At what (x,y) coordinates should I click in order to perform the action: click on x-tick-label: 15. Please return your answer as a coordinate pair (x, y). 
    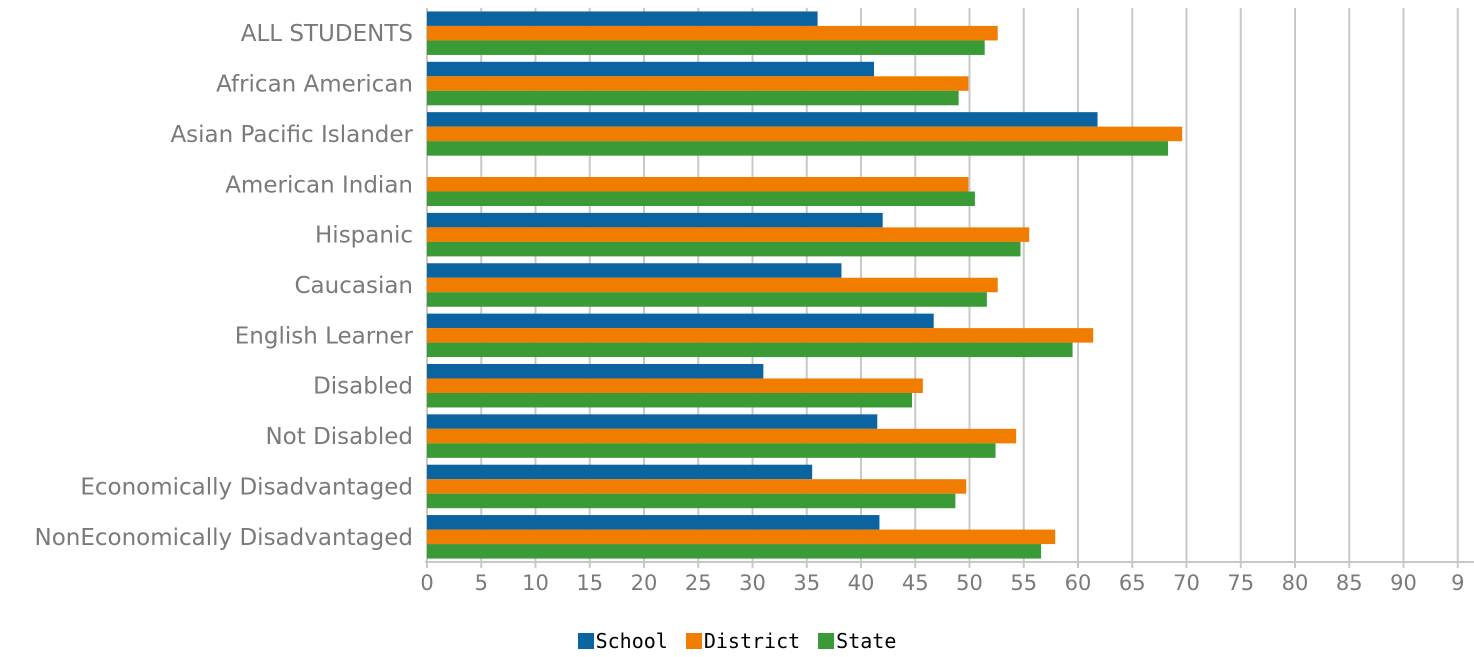
    Looking at the image, I should click on (589, 583).